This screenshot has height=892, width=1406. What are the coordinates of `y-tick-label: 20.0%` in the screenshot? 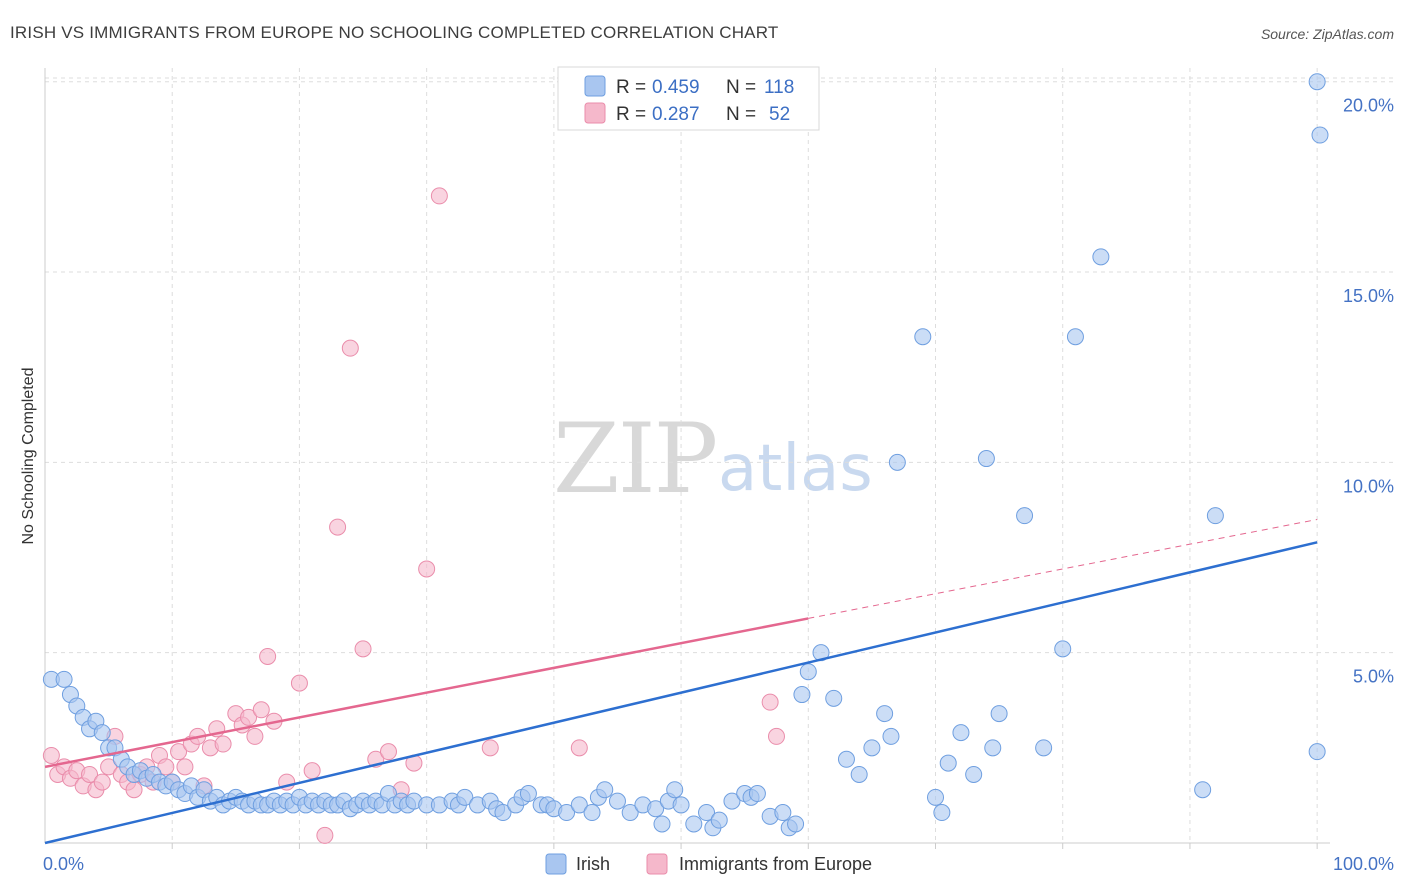 It's located at (1368, 106).